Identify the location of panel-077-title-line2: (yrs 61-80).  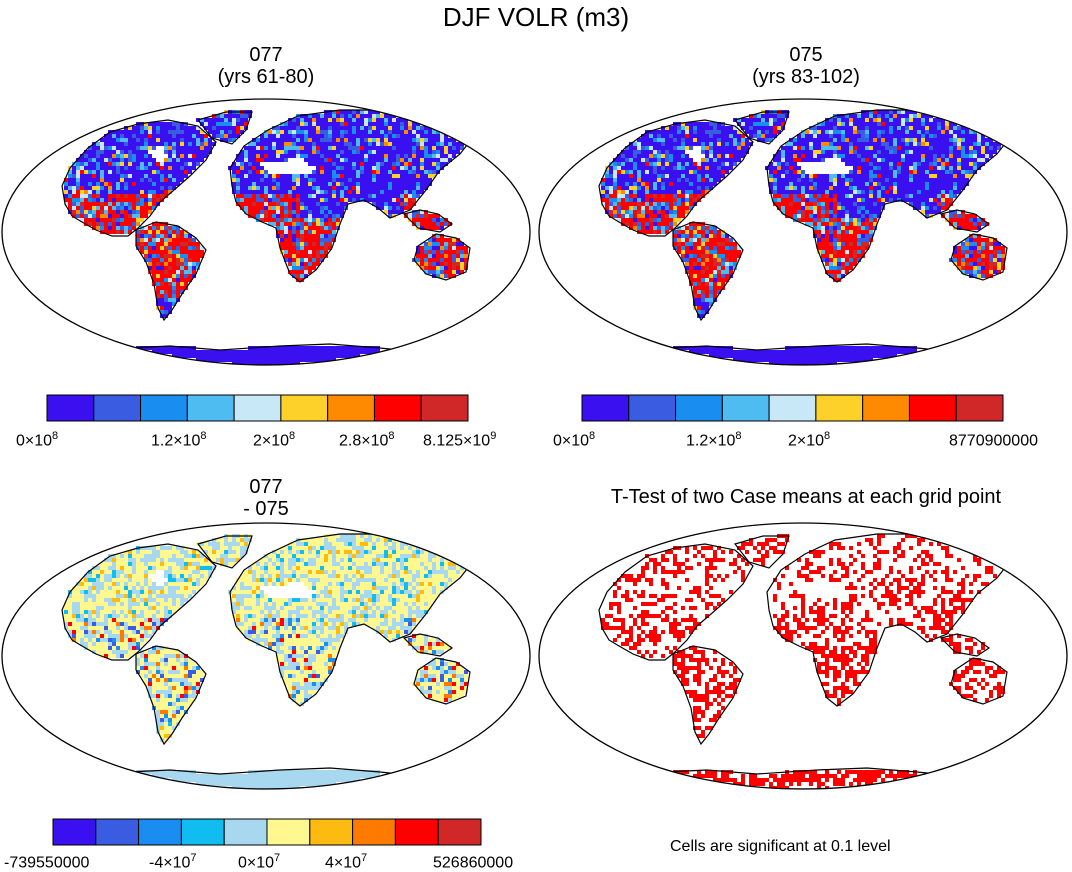
(266, 77).